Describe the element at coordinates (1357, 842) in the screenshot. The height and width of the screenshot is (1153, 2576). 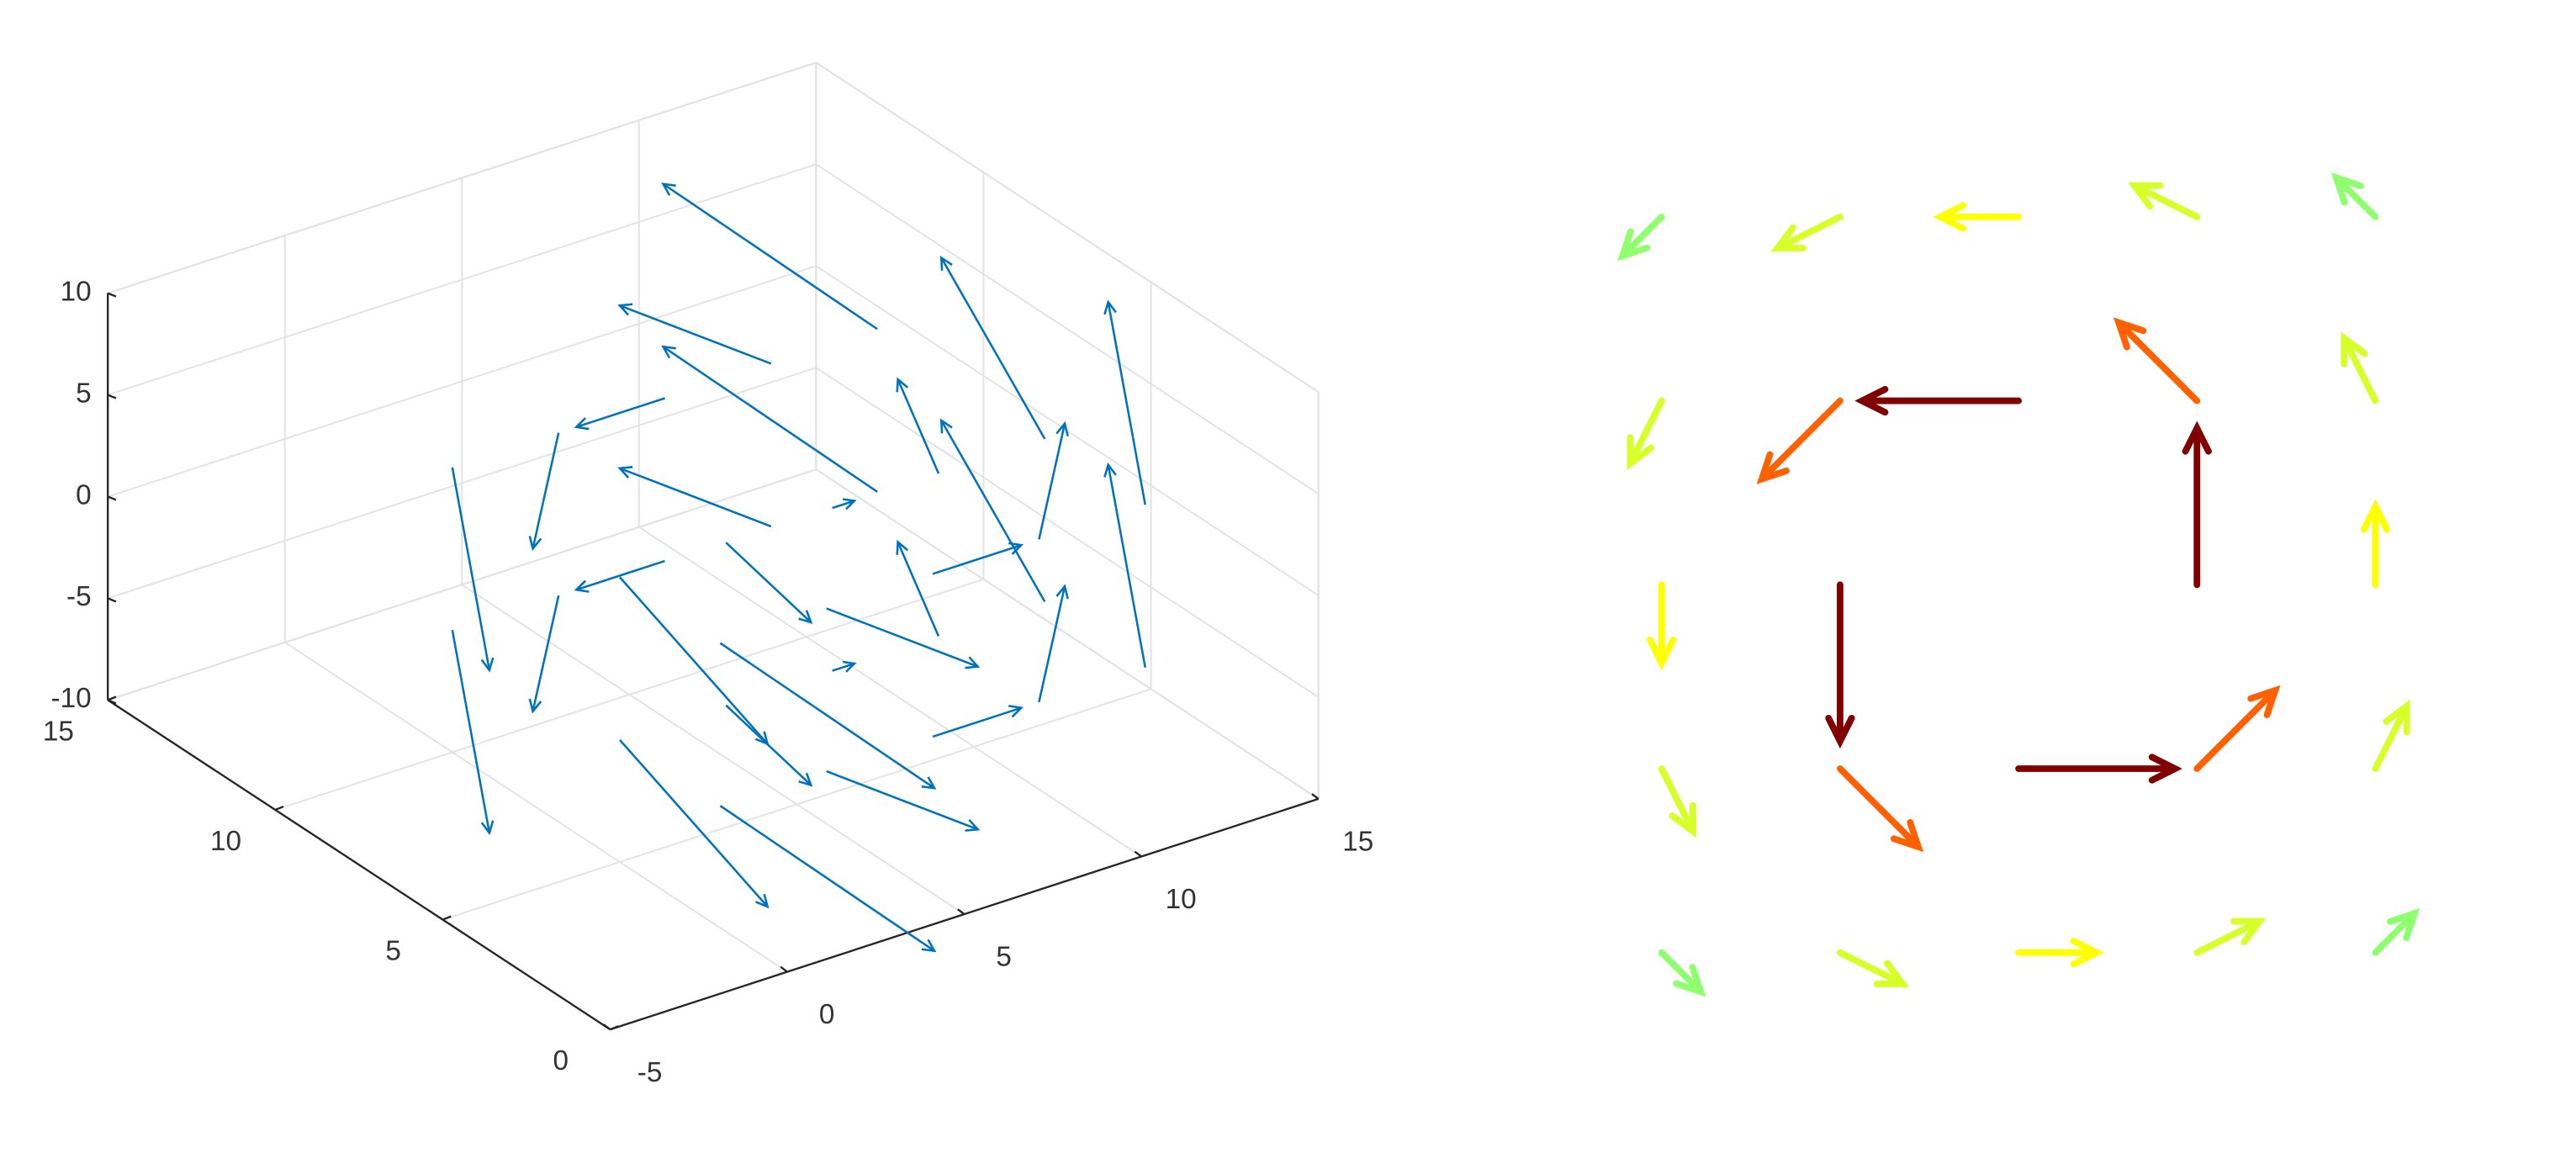
I see `x-tick-label: 15` at that location.